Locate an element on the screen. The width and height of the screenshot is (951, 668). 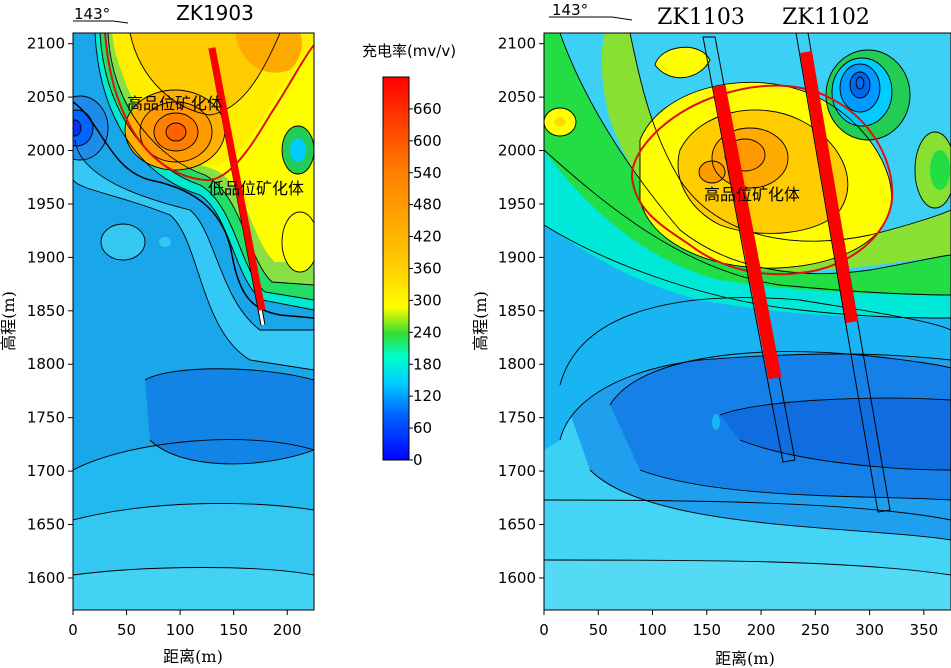
legend-tick-label: 240 is located at coordinates (427, 332).